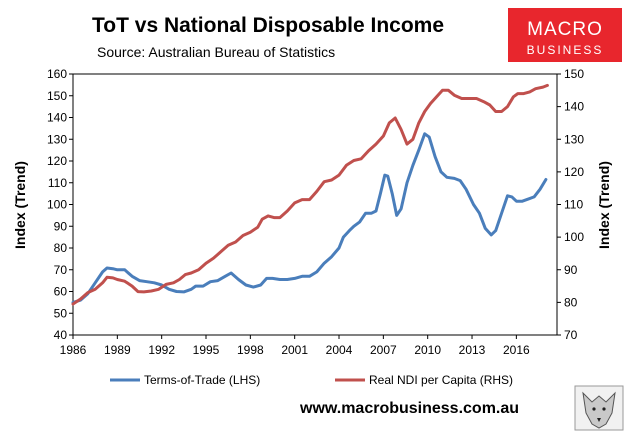  I want to click on left-axis-title: Index (Trend), so click(20, 205).